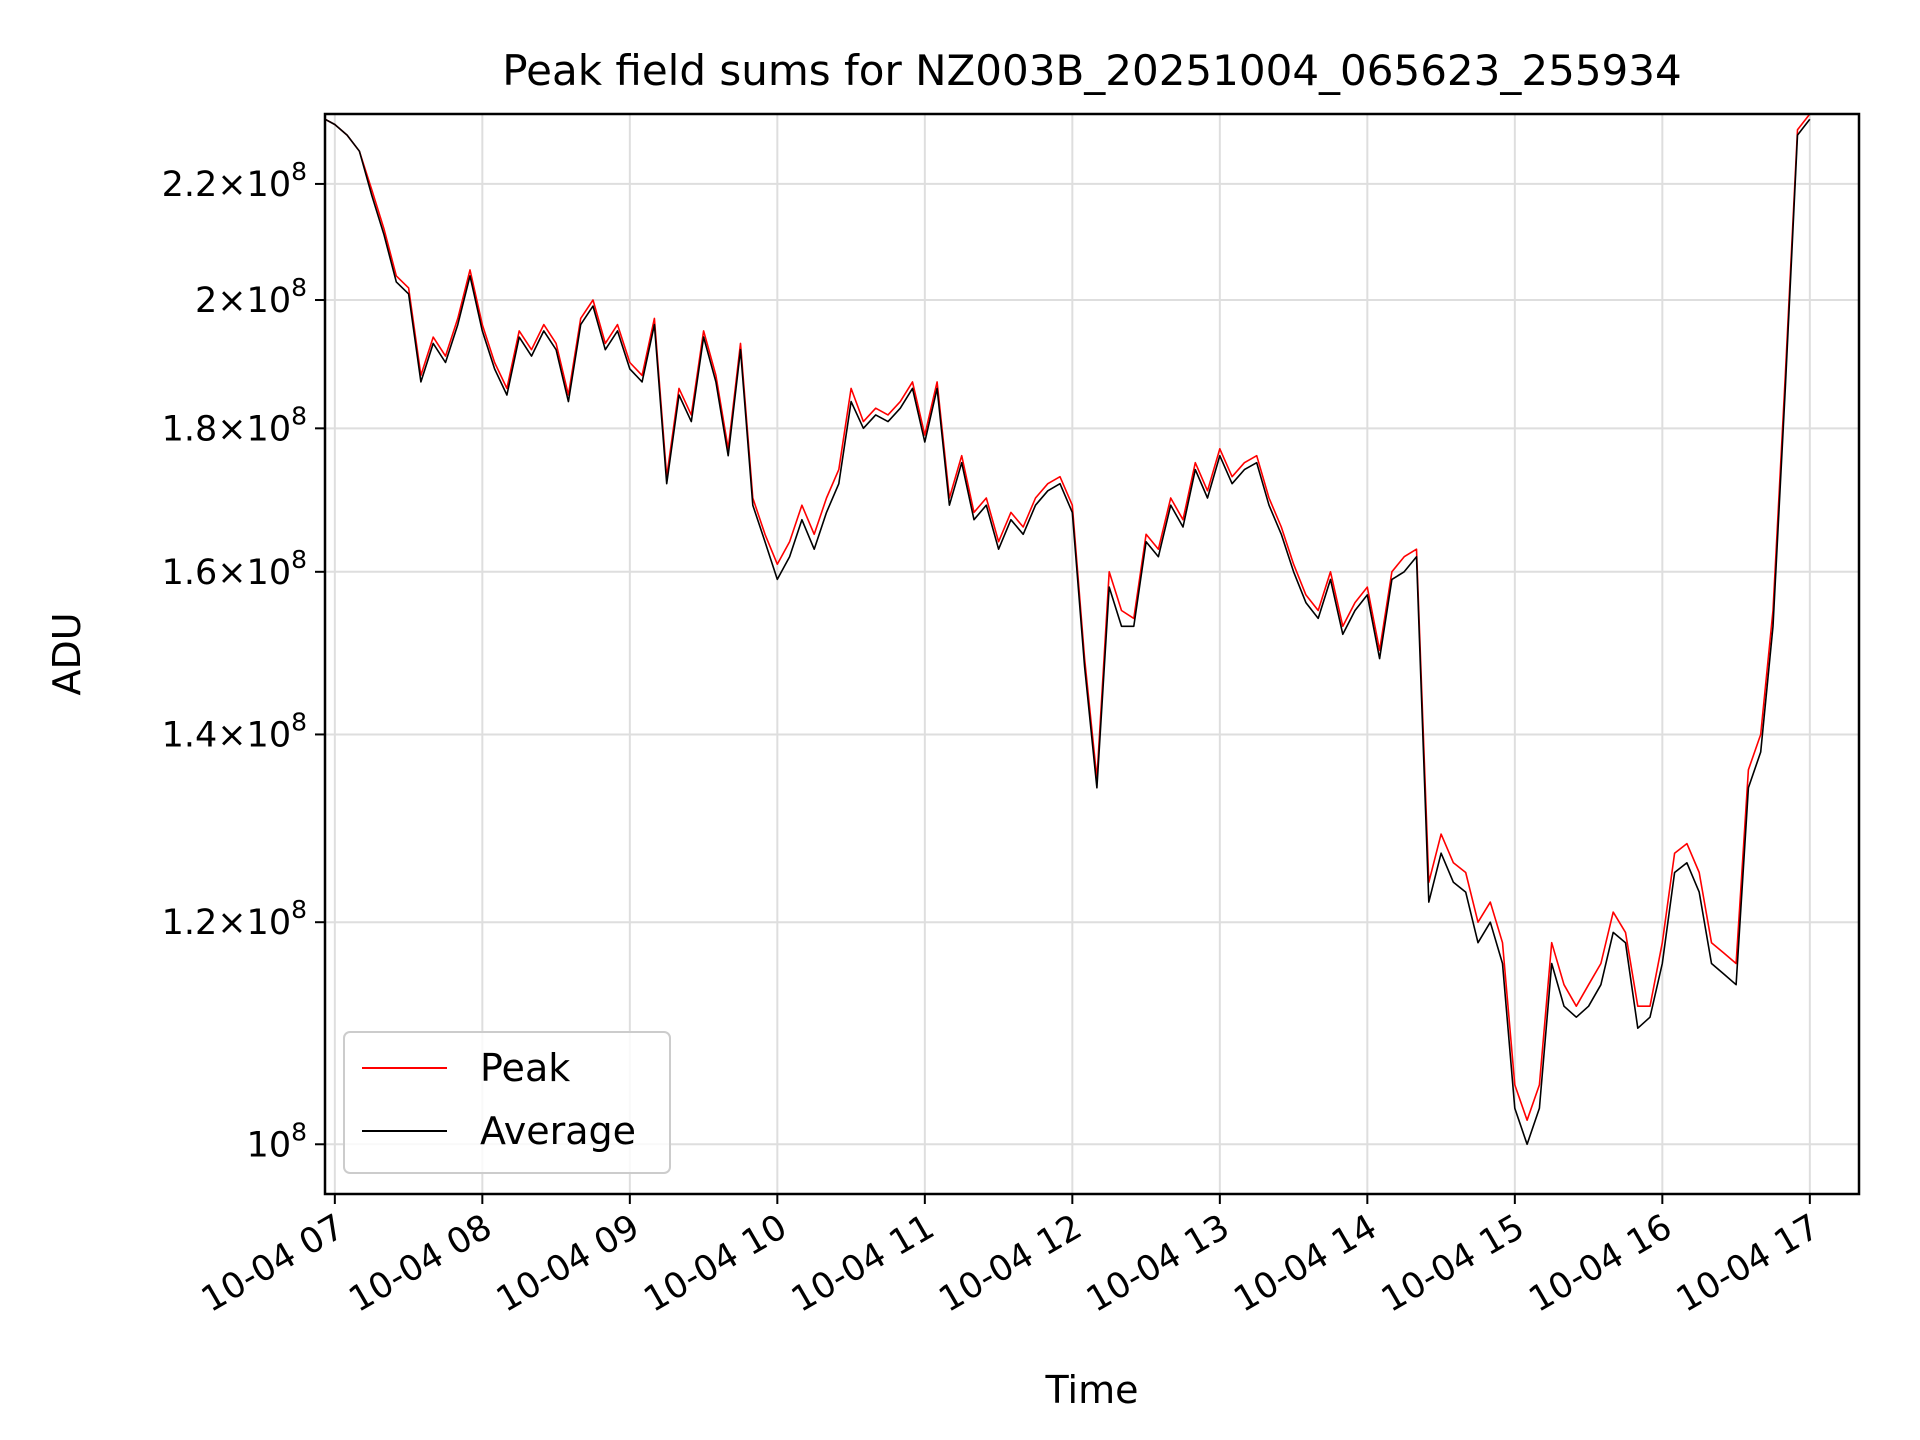 Image resolution: width=1920 pixels, height=1440 pixels. Describe the element at coordinates (716, 1263) in the screenshot. I see `x-tick-label: 10-04 10` at that location.